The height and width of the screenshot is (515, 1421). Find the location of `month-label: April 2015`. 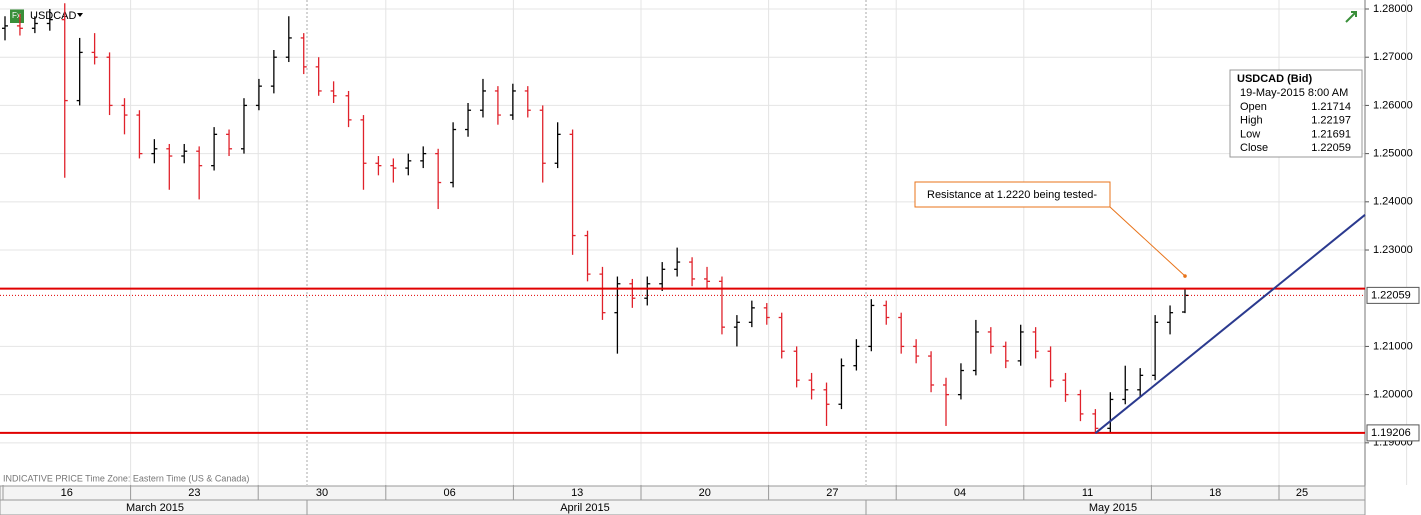

month-label: April 2015 is located at coordinates (585, 508).